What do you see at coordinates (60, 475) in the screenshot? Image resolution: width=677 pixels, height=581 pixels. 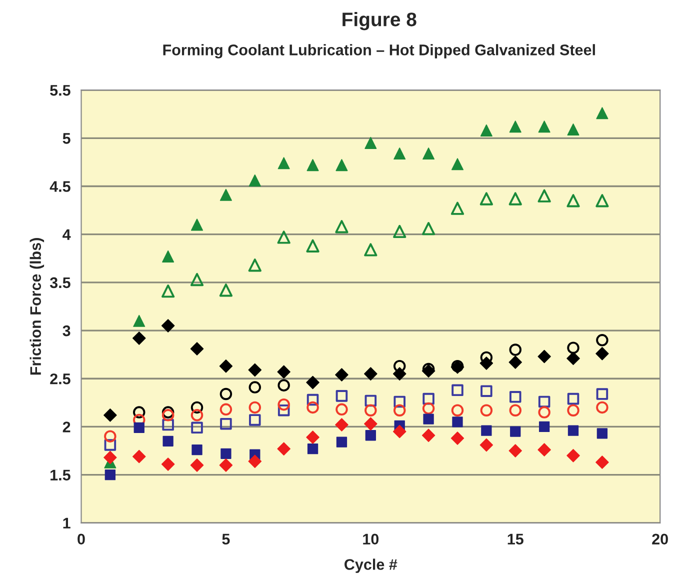 I see `y-tick-label: 1.5` at bounding box center [60, 475].